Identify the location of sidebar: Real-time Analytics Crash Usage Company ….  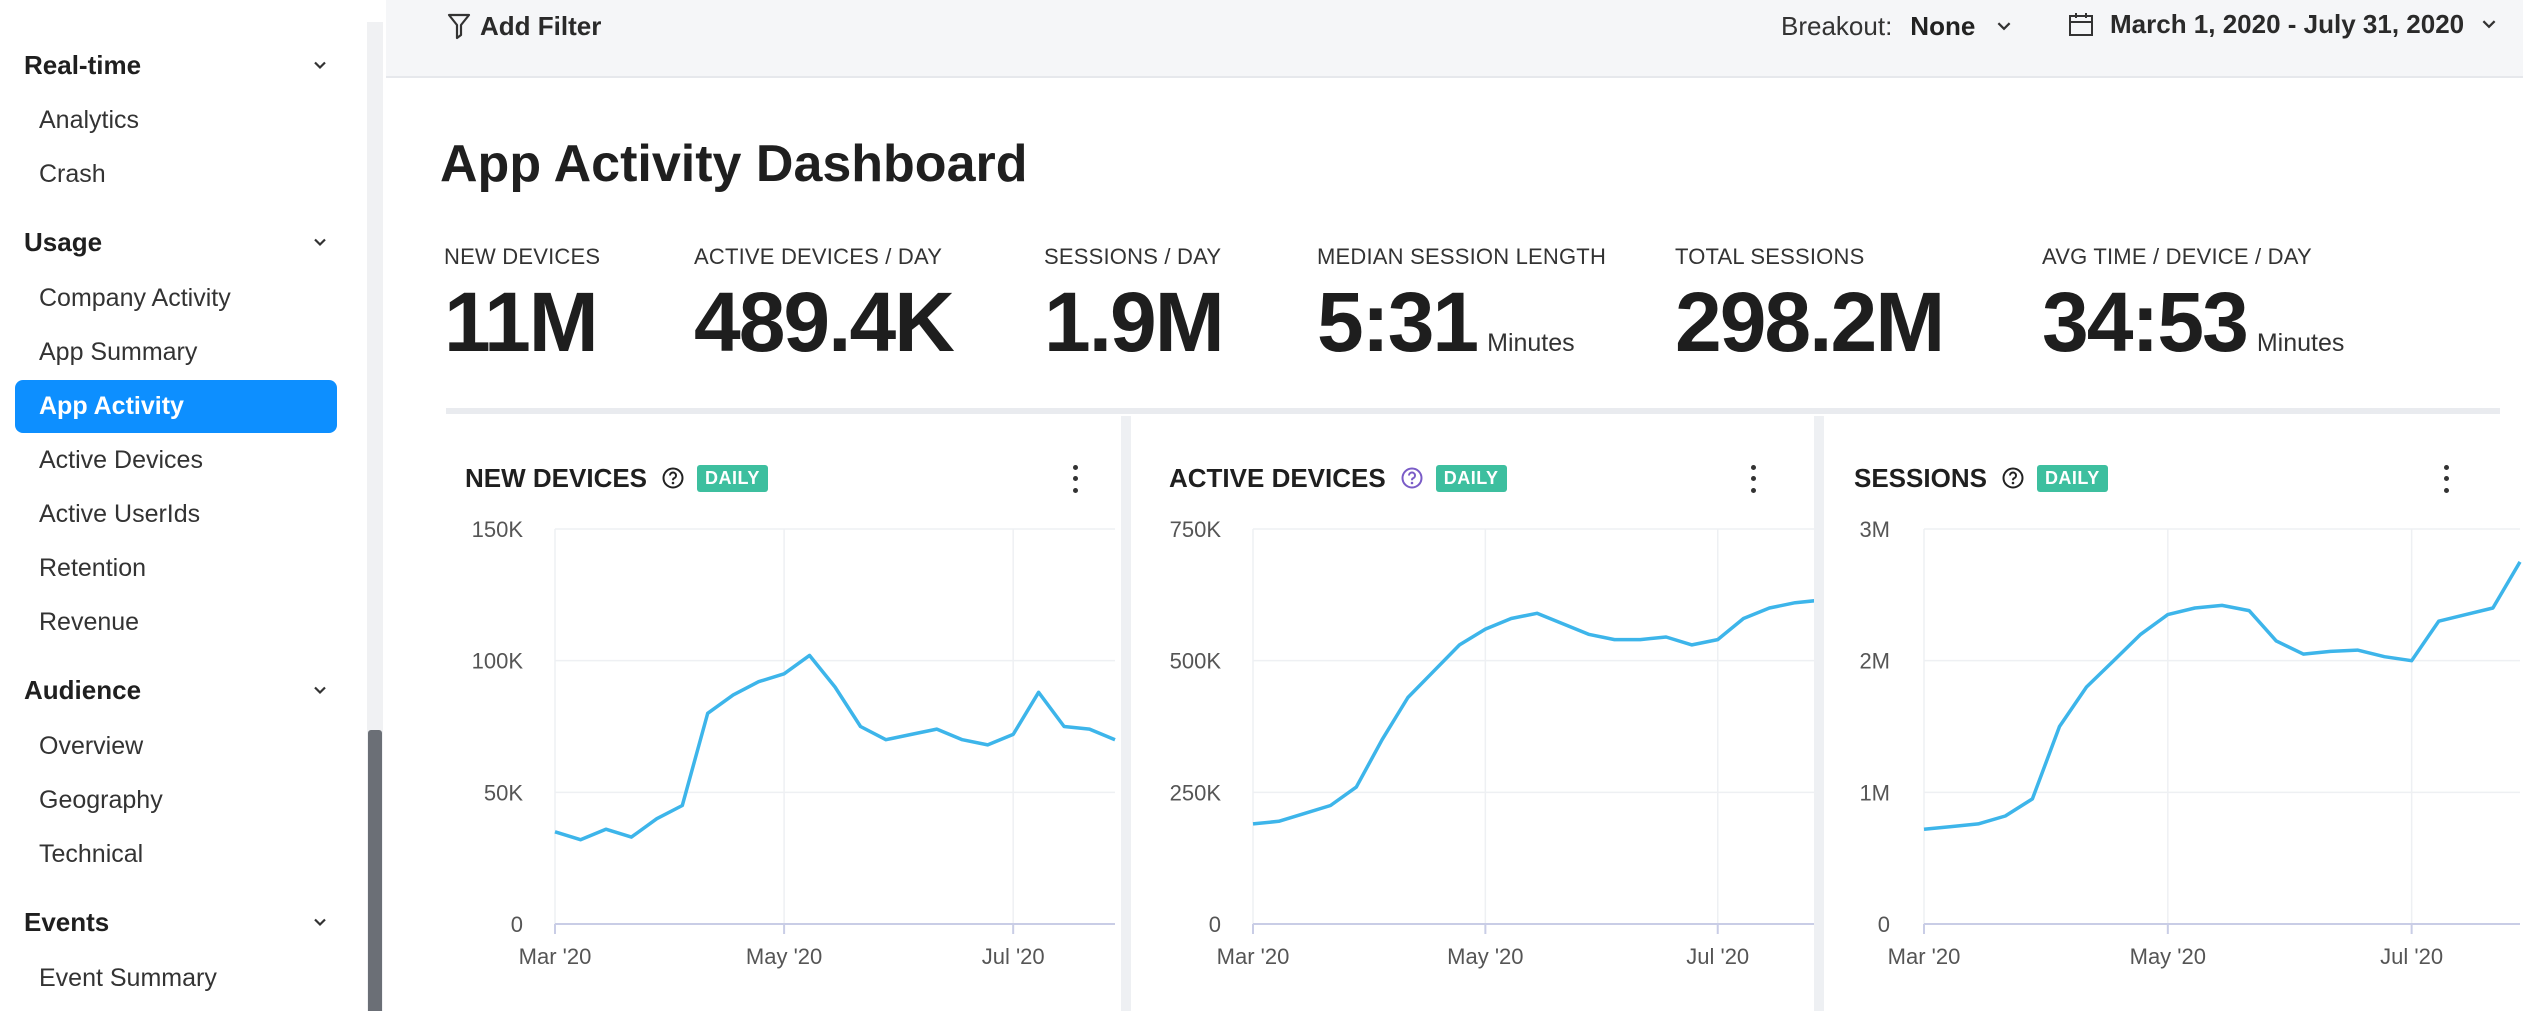
(185, 505).